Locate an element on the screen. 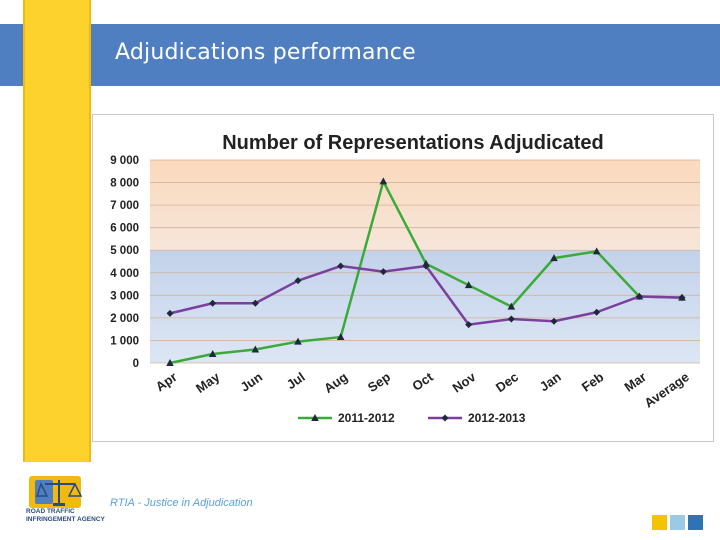 The image size is (720, 540). decor-square-blue is located at coordinates (695, 522).